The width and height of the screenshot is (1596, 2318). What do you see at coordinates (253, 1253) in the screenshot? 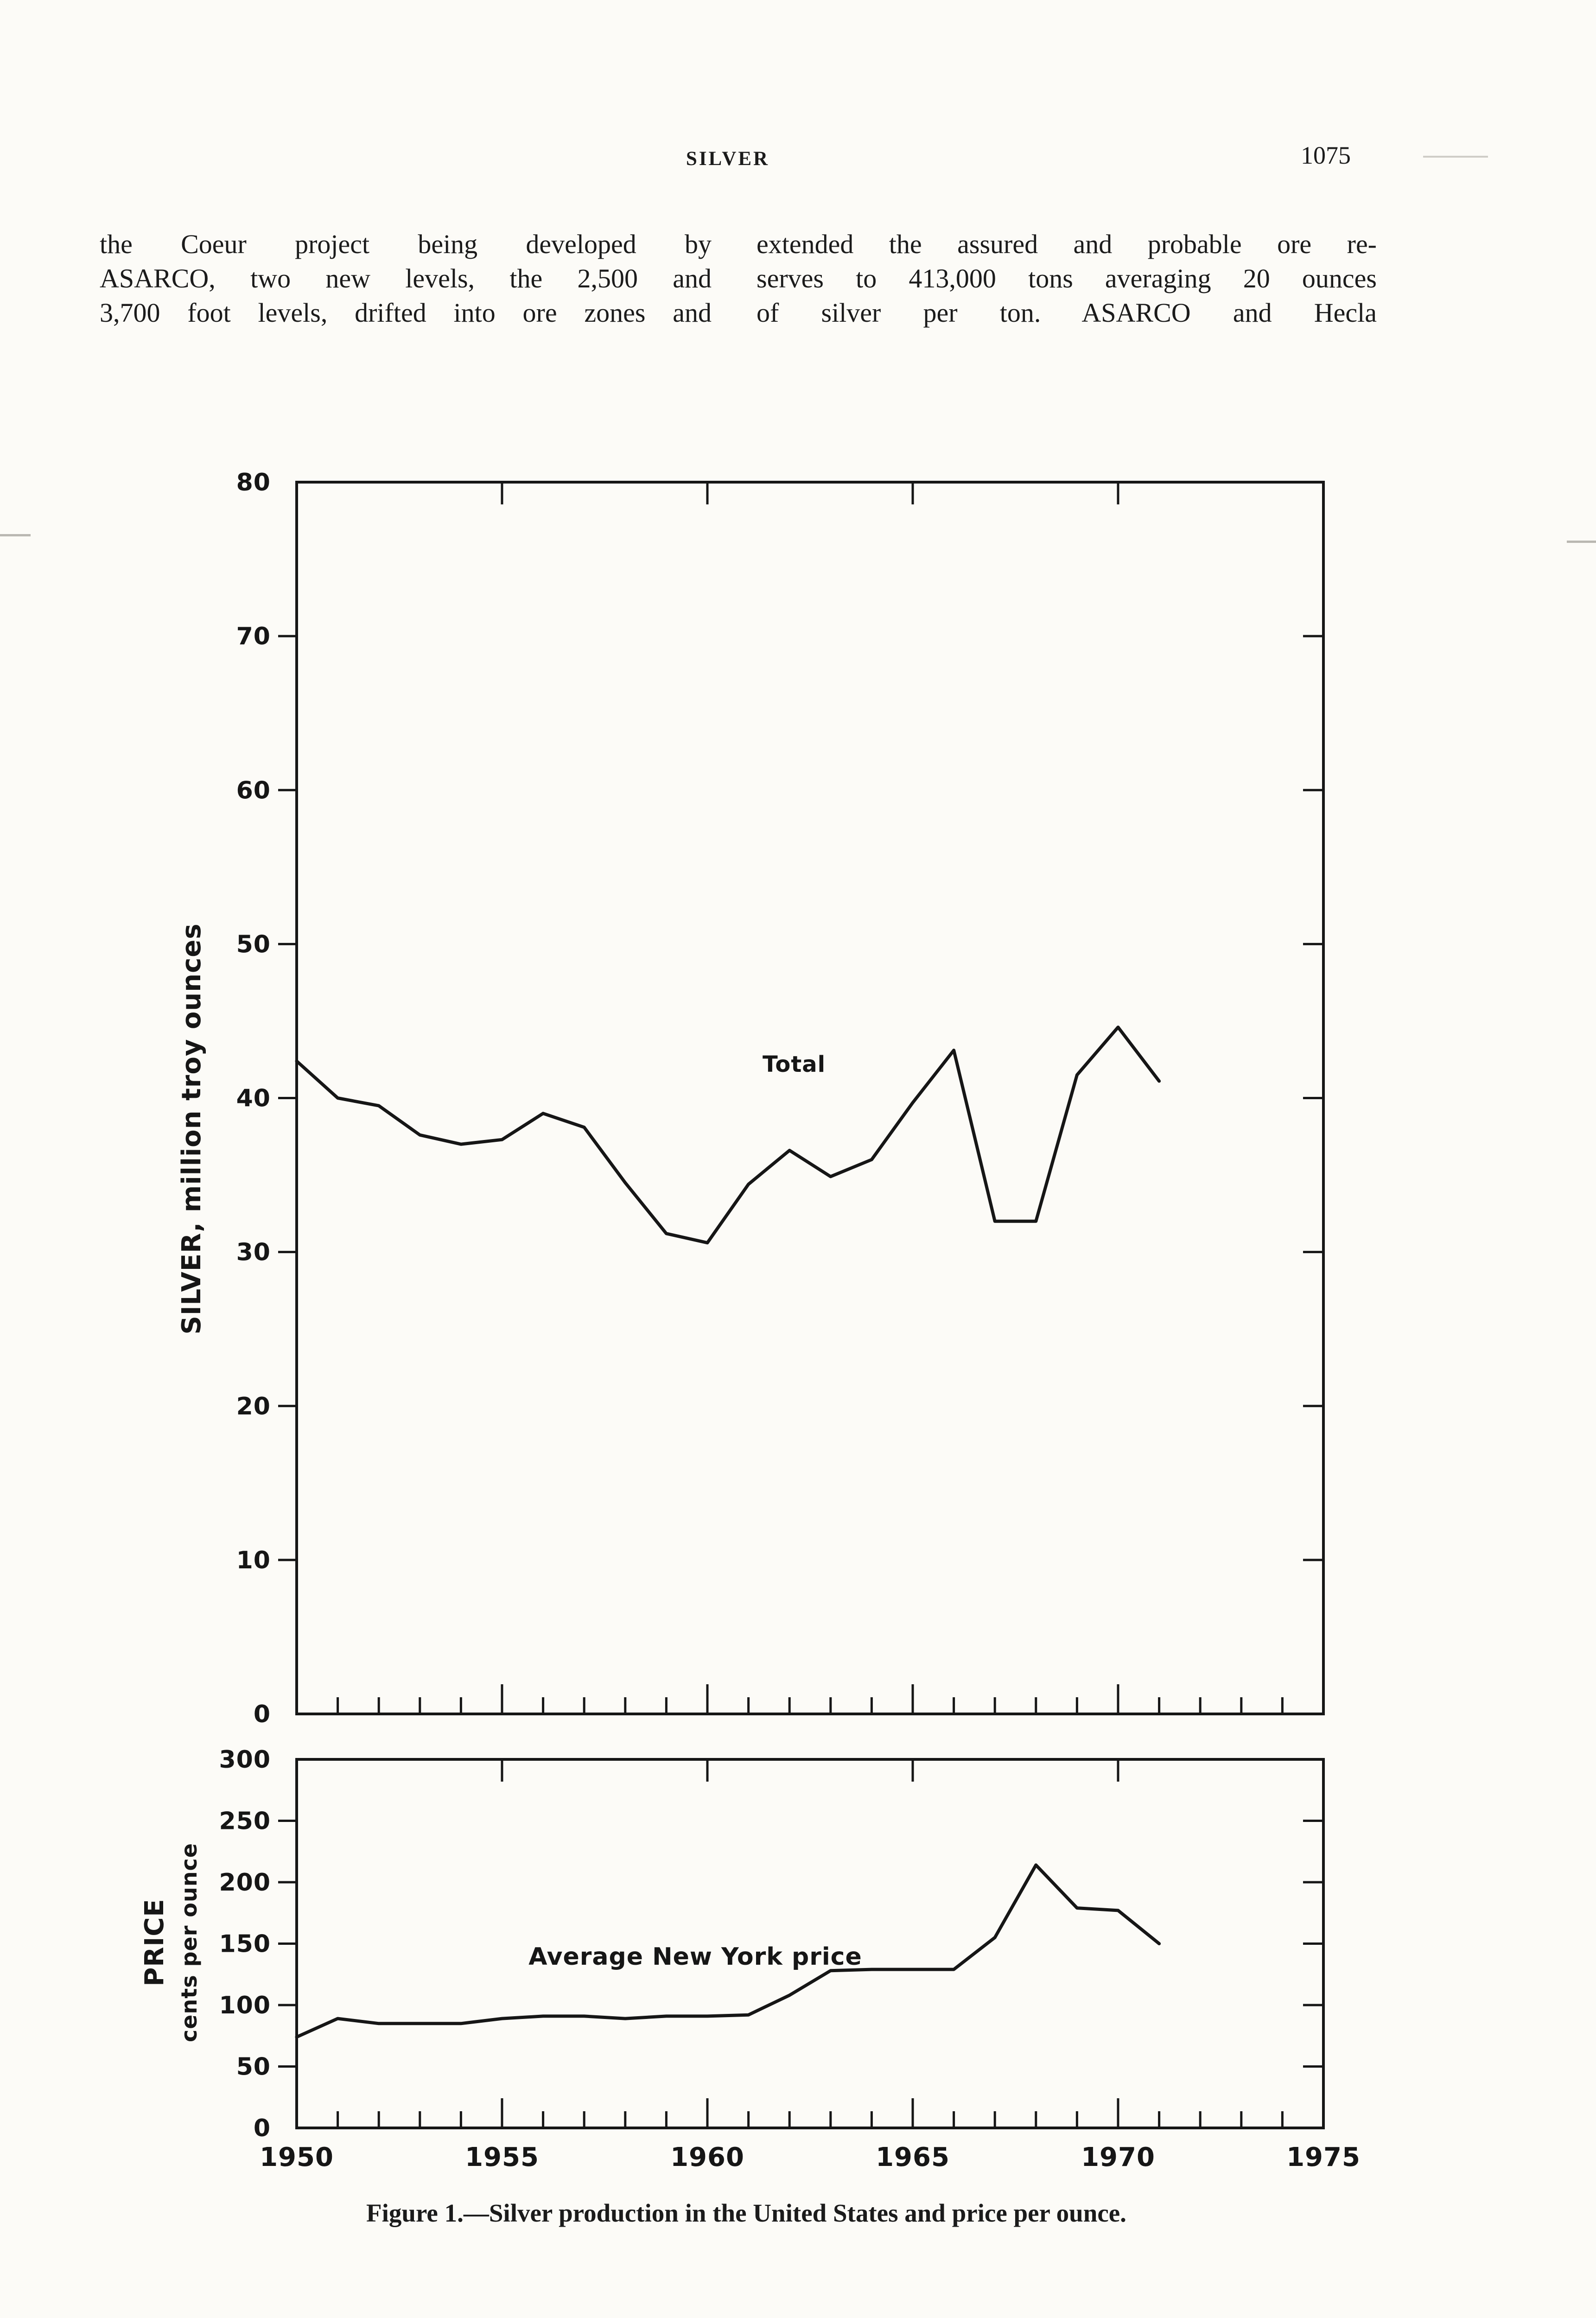
I see `y-tick-label: 30` at bounding box center [253, 1253].